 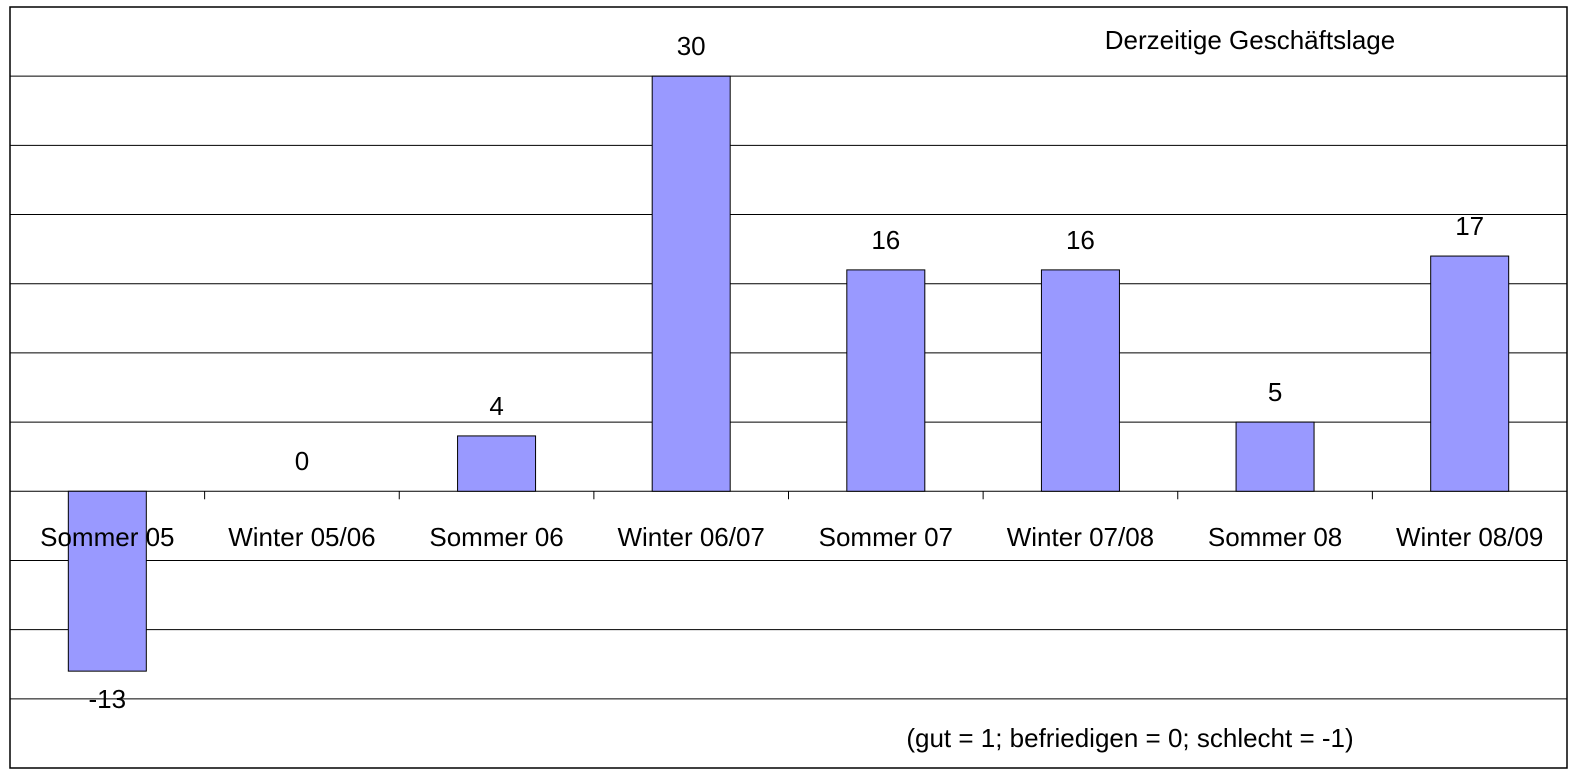 I want to click on data-label: 5, so click(x=1275, y=392).